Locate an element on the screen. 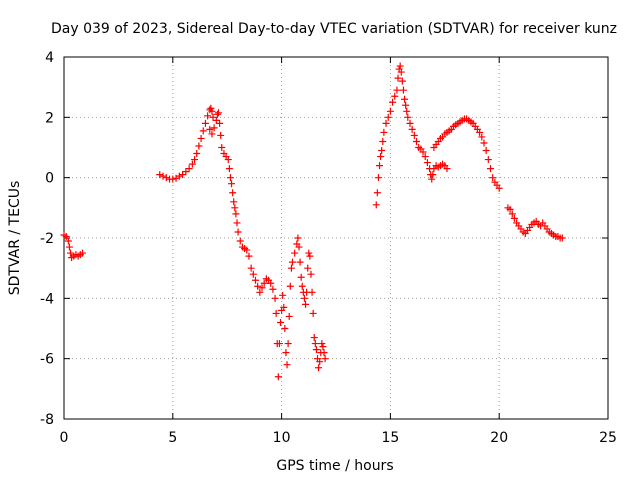 The image size is (640, 480). y-tick-label: 0 is located at coordinates (49, 179).